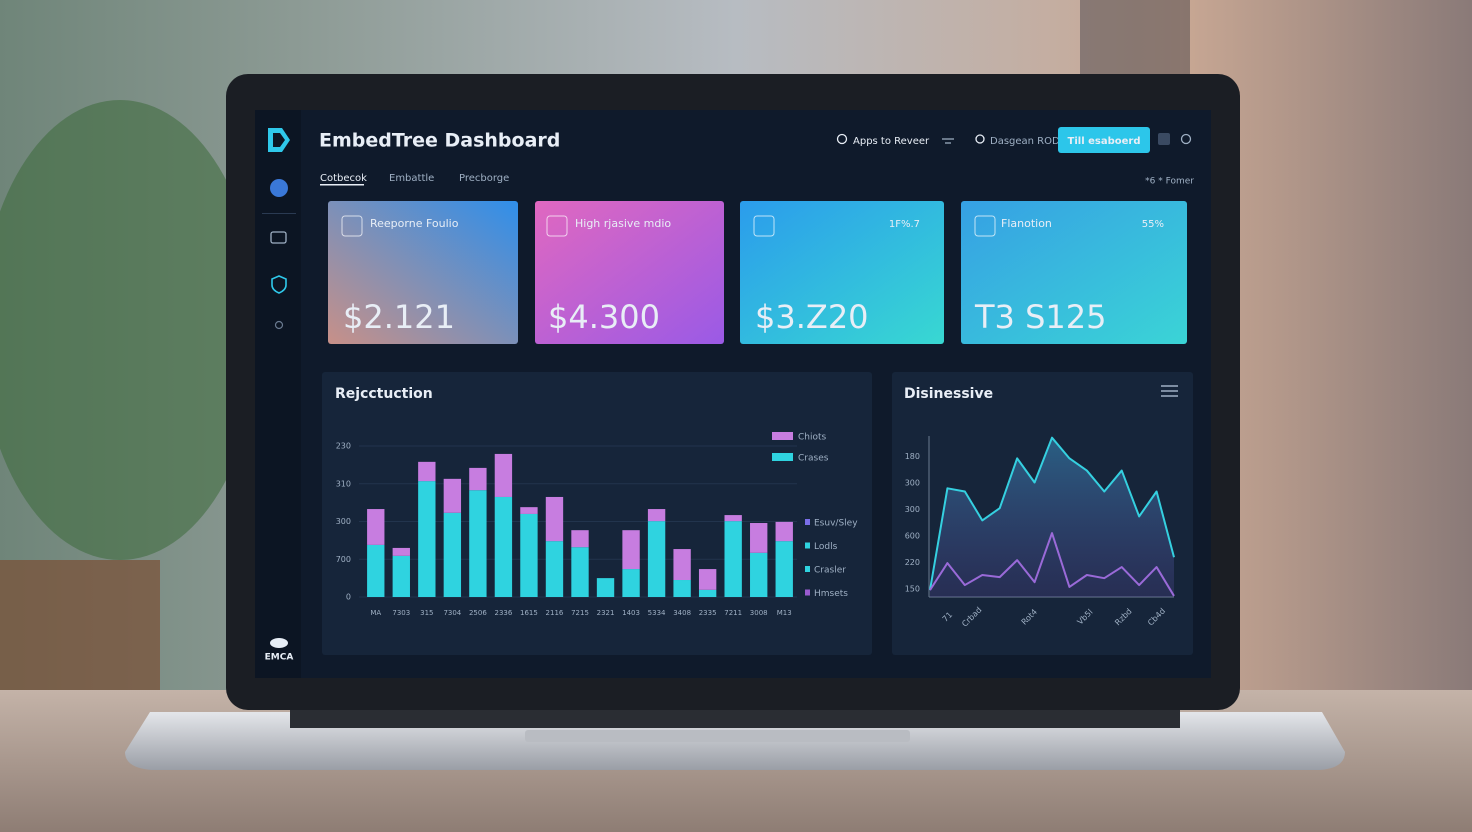 This screenshot has width=1472, height=832. Describe the element at coordinates (604, 317) in the screenshot. I see `card-value: $4.300` at that location.